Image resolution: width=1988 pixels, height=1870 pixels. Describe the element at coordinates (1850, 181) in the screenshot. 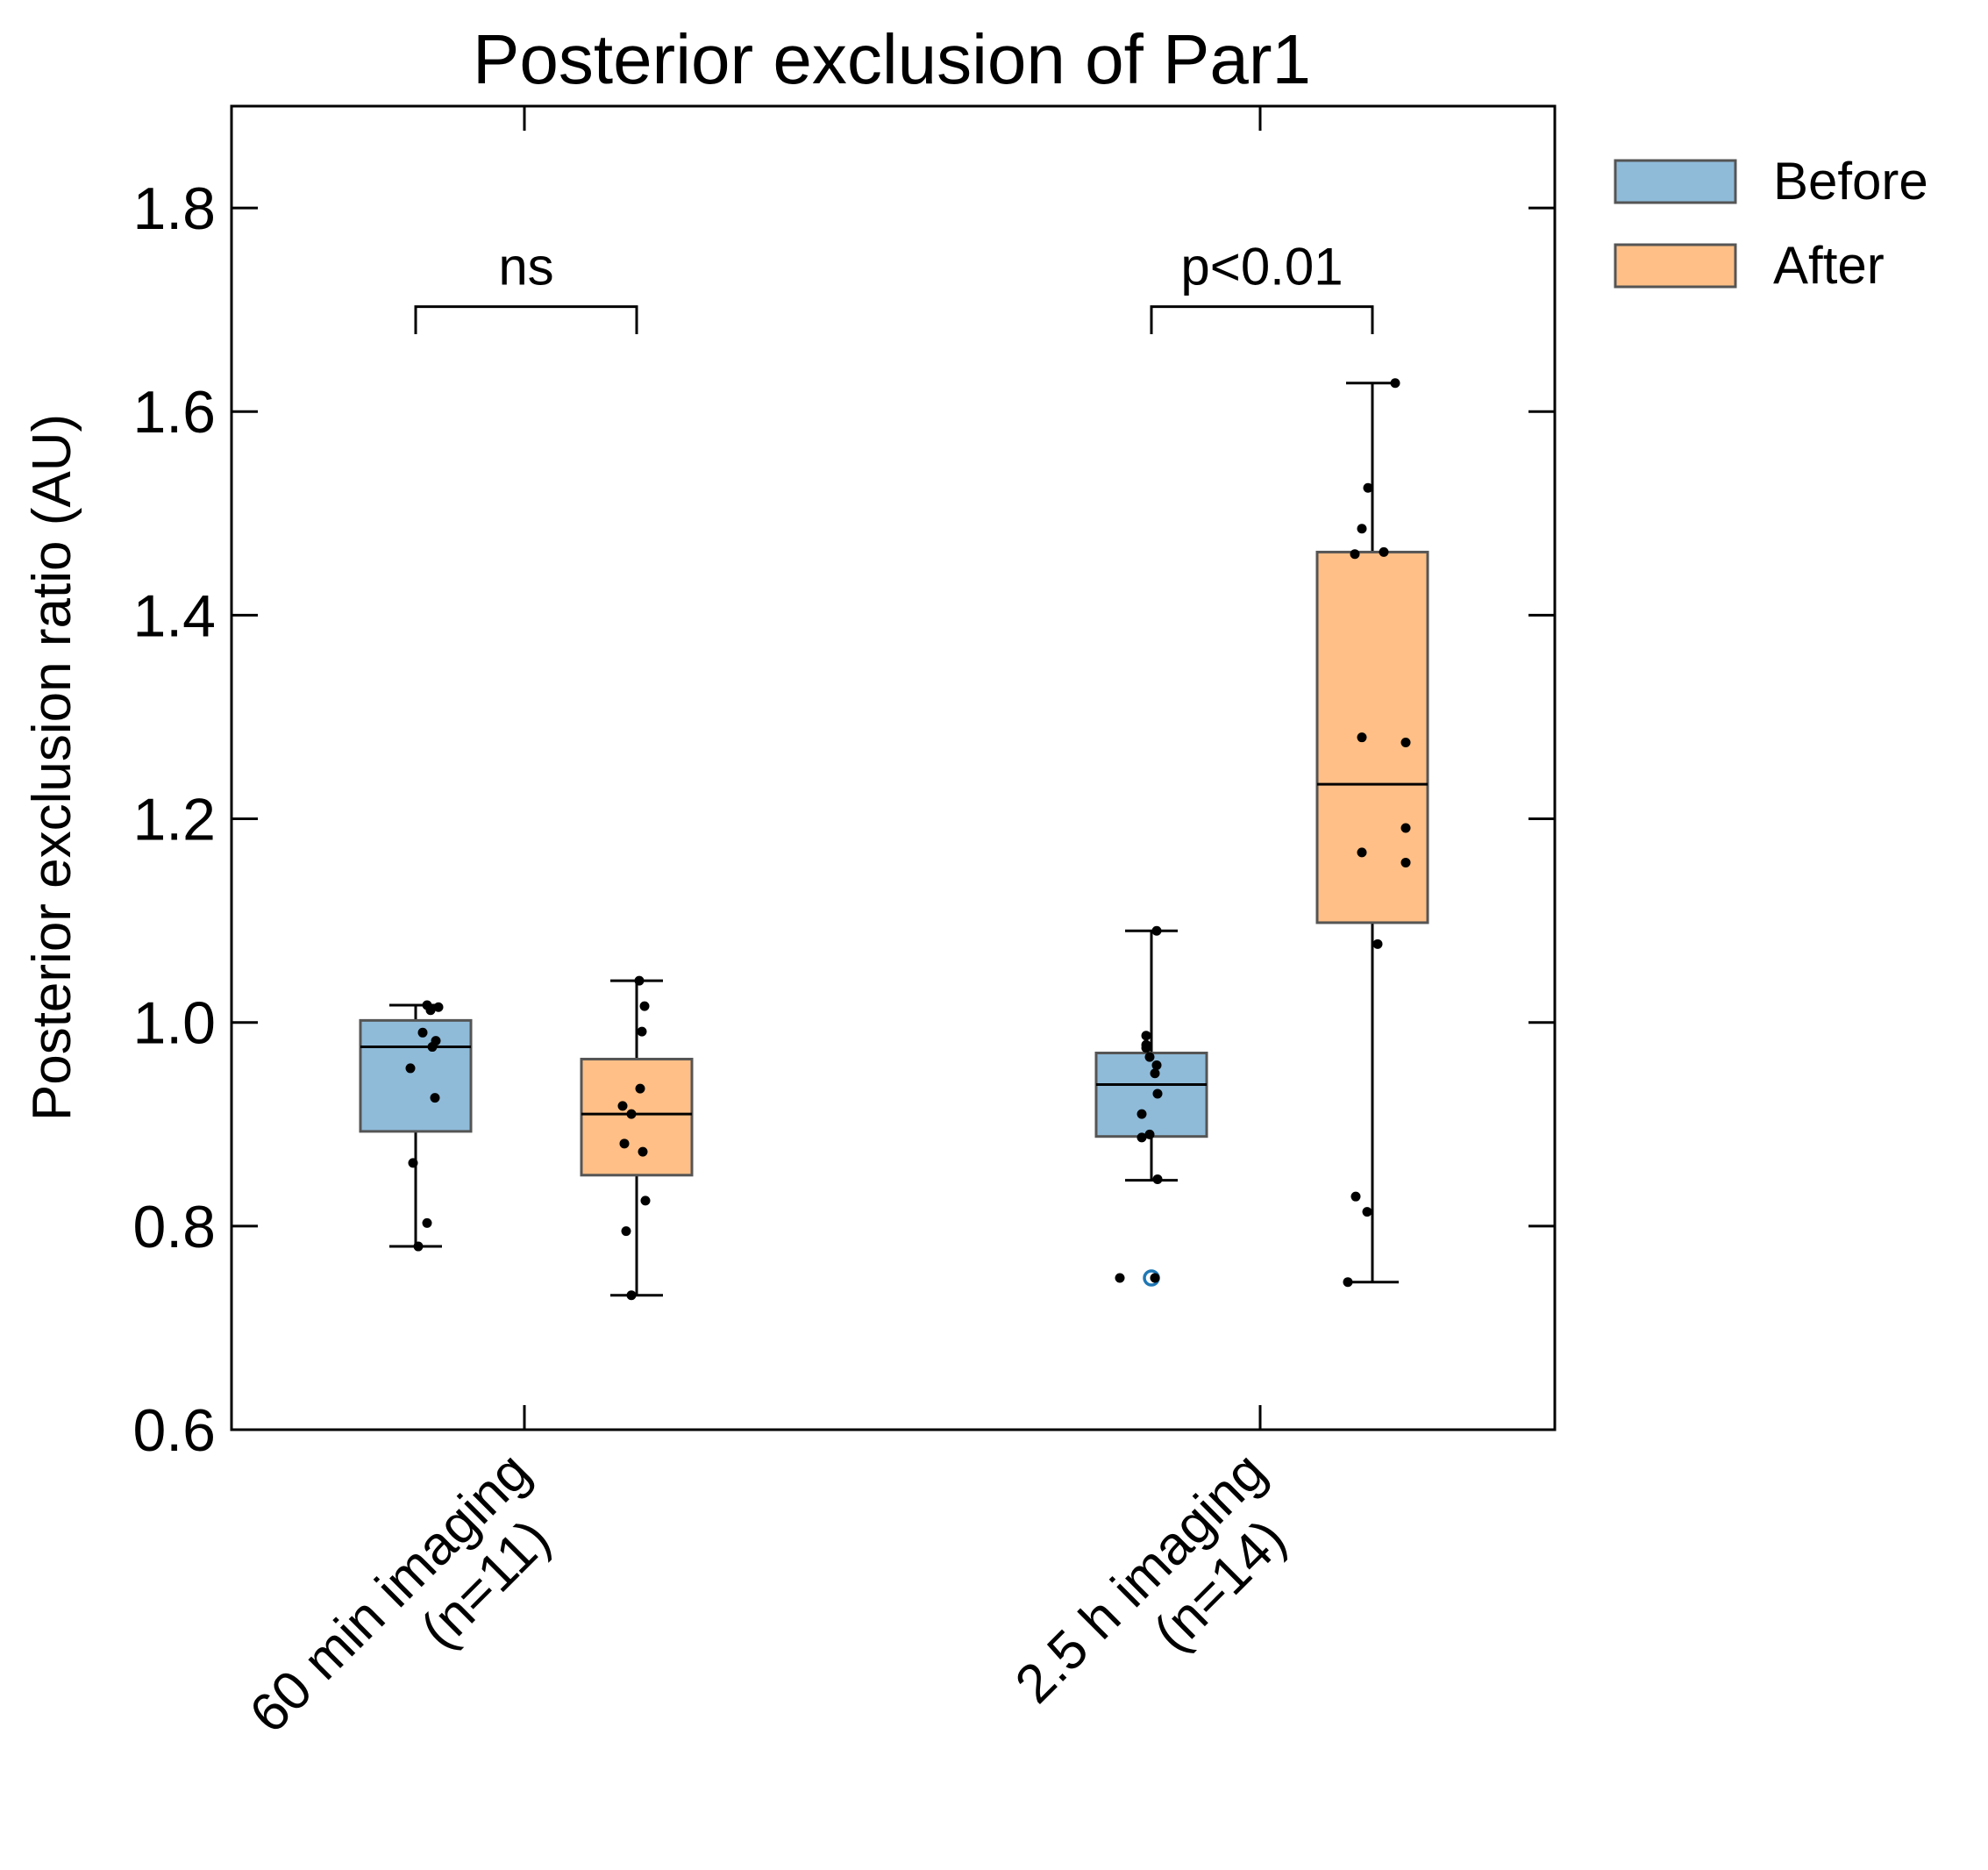

I see `legend-label-before: Before` at that location.